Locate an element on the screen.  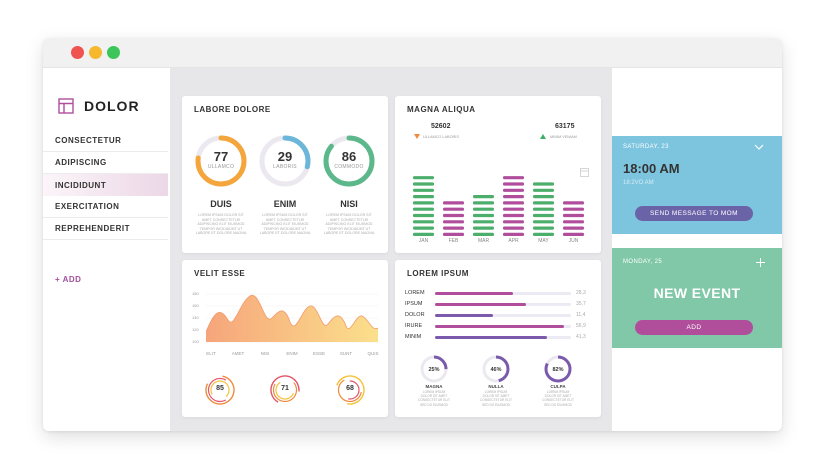
brand: DOLOR is located at coordinates (99, 106).